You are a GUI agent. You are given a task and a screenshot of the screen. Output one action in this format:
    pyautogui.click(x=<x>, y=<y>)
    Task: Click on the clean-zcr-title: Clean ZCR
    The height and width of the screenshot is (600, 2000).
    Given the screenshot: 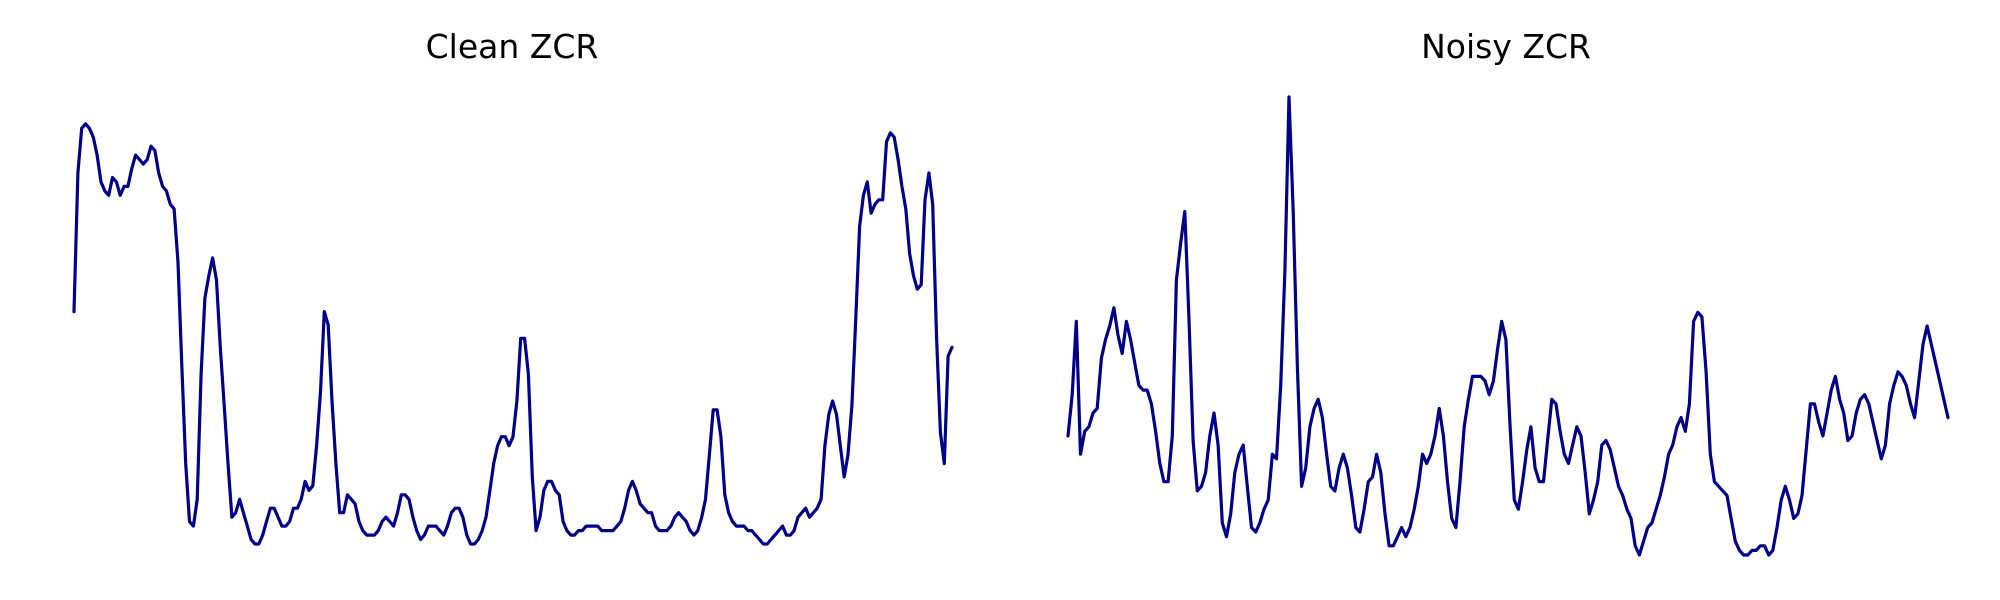 What is the action you would take?
    pyautogui.click(x=512, y=46)
    